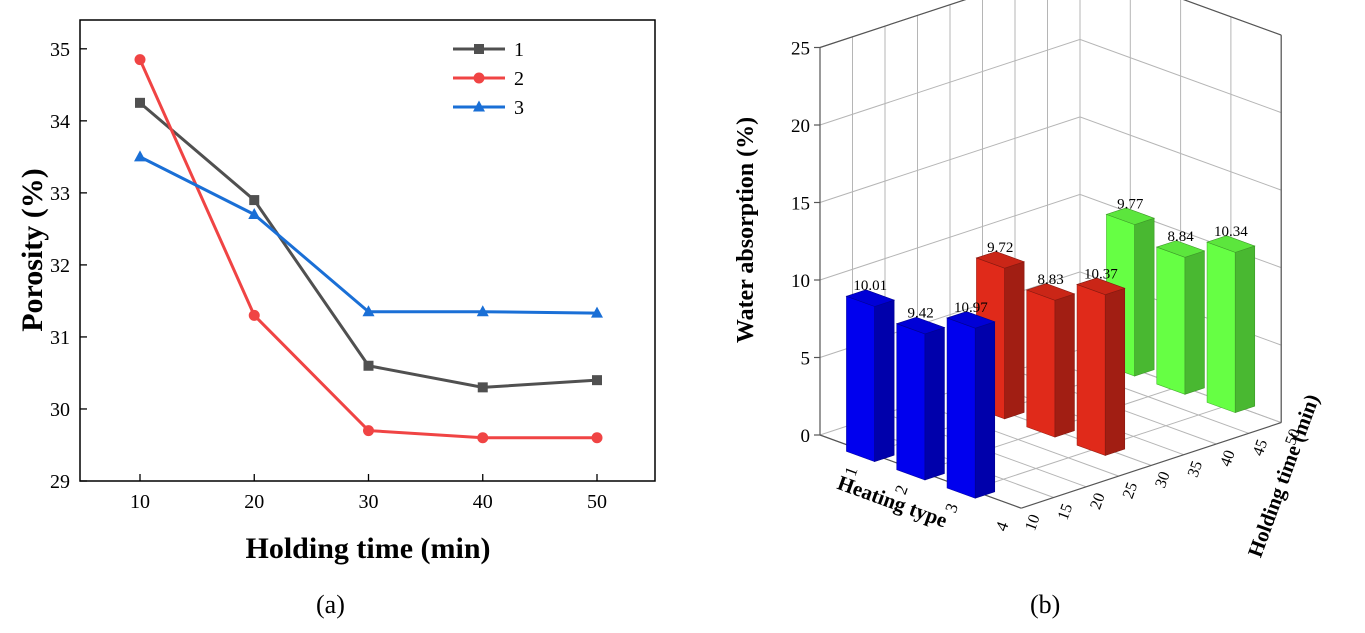 The image size is (1365, 633). What do you see at coordinates (1000, 248) in the screenshot?
I see `bar-value-label: 9.72` at bounding box center [1000, 248].